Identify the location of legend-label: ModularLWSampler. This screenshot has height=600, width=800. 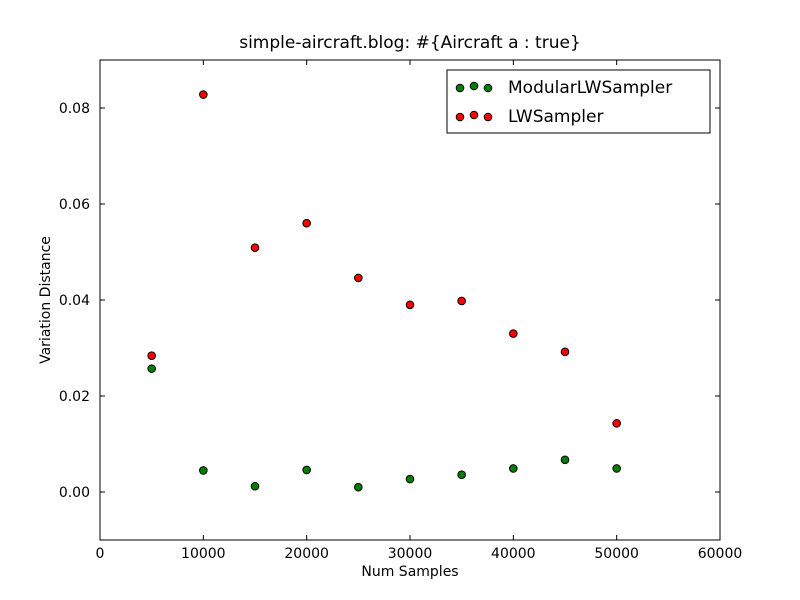
(590, 88).